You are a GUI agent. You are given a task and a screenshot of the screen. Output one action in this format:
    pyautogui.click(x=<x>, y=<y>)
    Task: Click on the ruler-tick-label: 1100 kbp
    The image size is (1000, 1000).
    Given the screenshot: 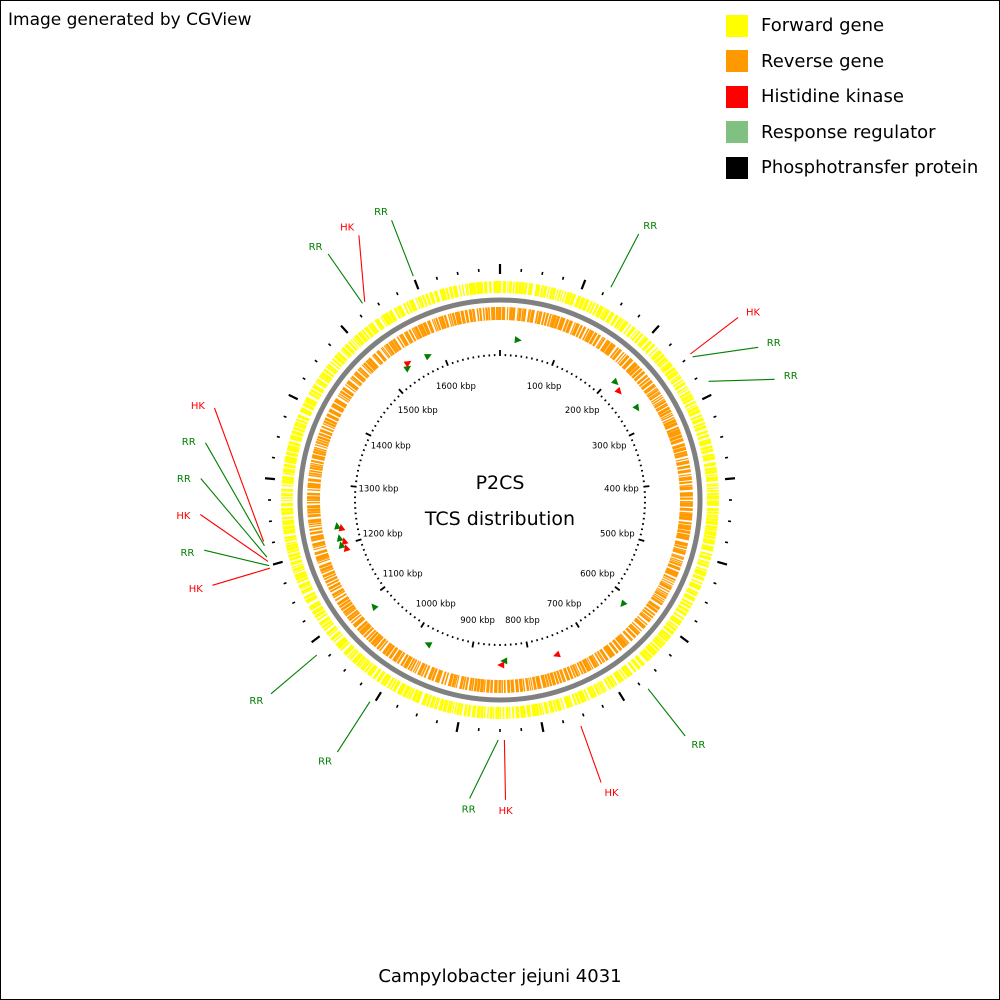 What is the action you would take?
    pyautogui.click(x=403, y=575)
    